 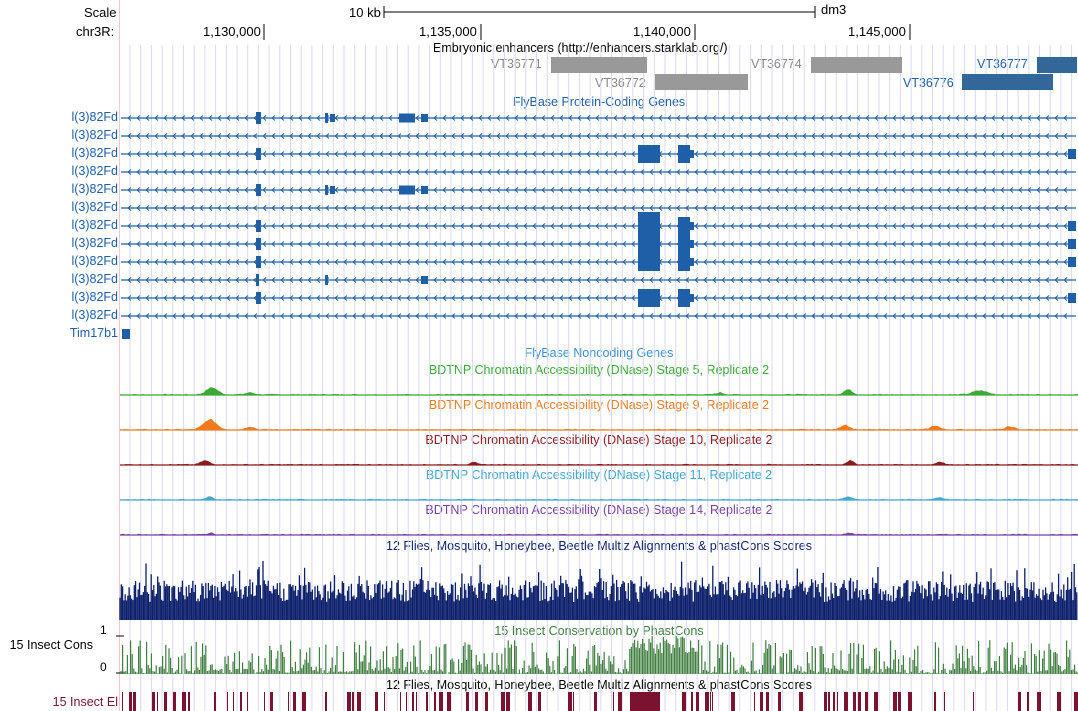 What do you see at coordinates (93, 333) in the screenshot?
I see `gene-label-tim17b1: Tim17b1` at bounding box center [93, 333].